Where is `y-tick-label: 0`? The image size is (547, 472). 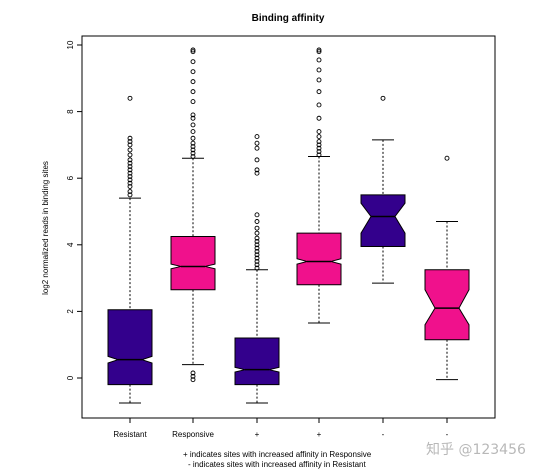 y-tick-label: 0 is located at coordinates (70, 377).